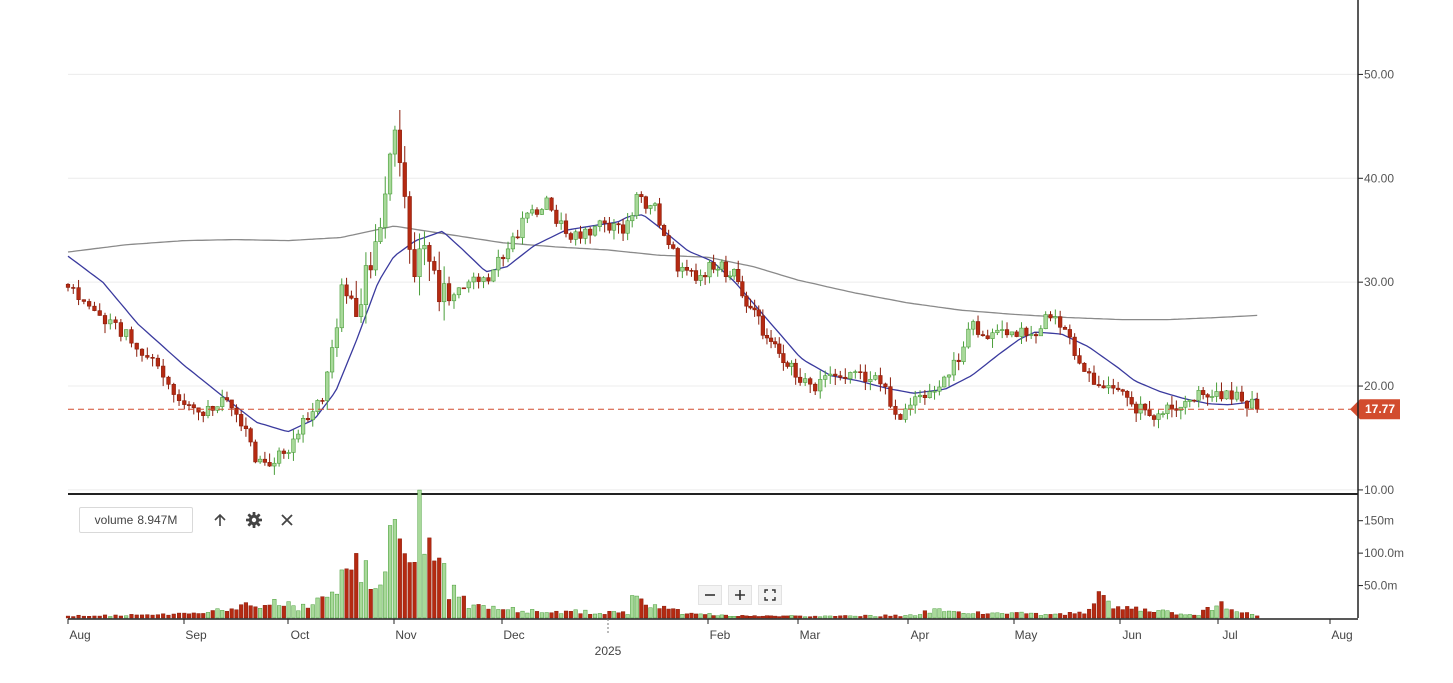  What do you see at coordinates (196, 635) in the screenshot?
I see `x-tick-label: Sep` at bounding box center [196, 635].